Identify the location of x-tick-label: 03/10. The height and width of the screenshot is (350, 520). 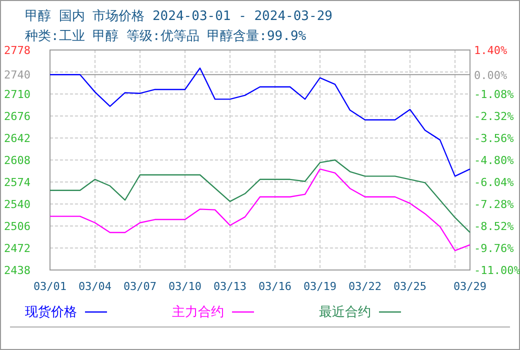
(185, 286).